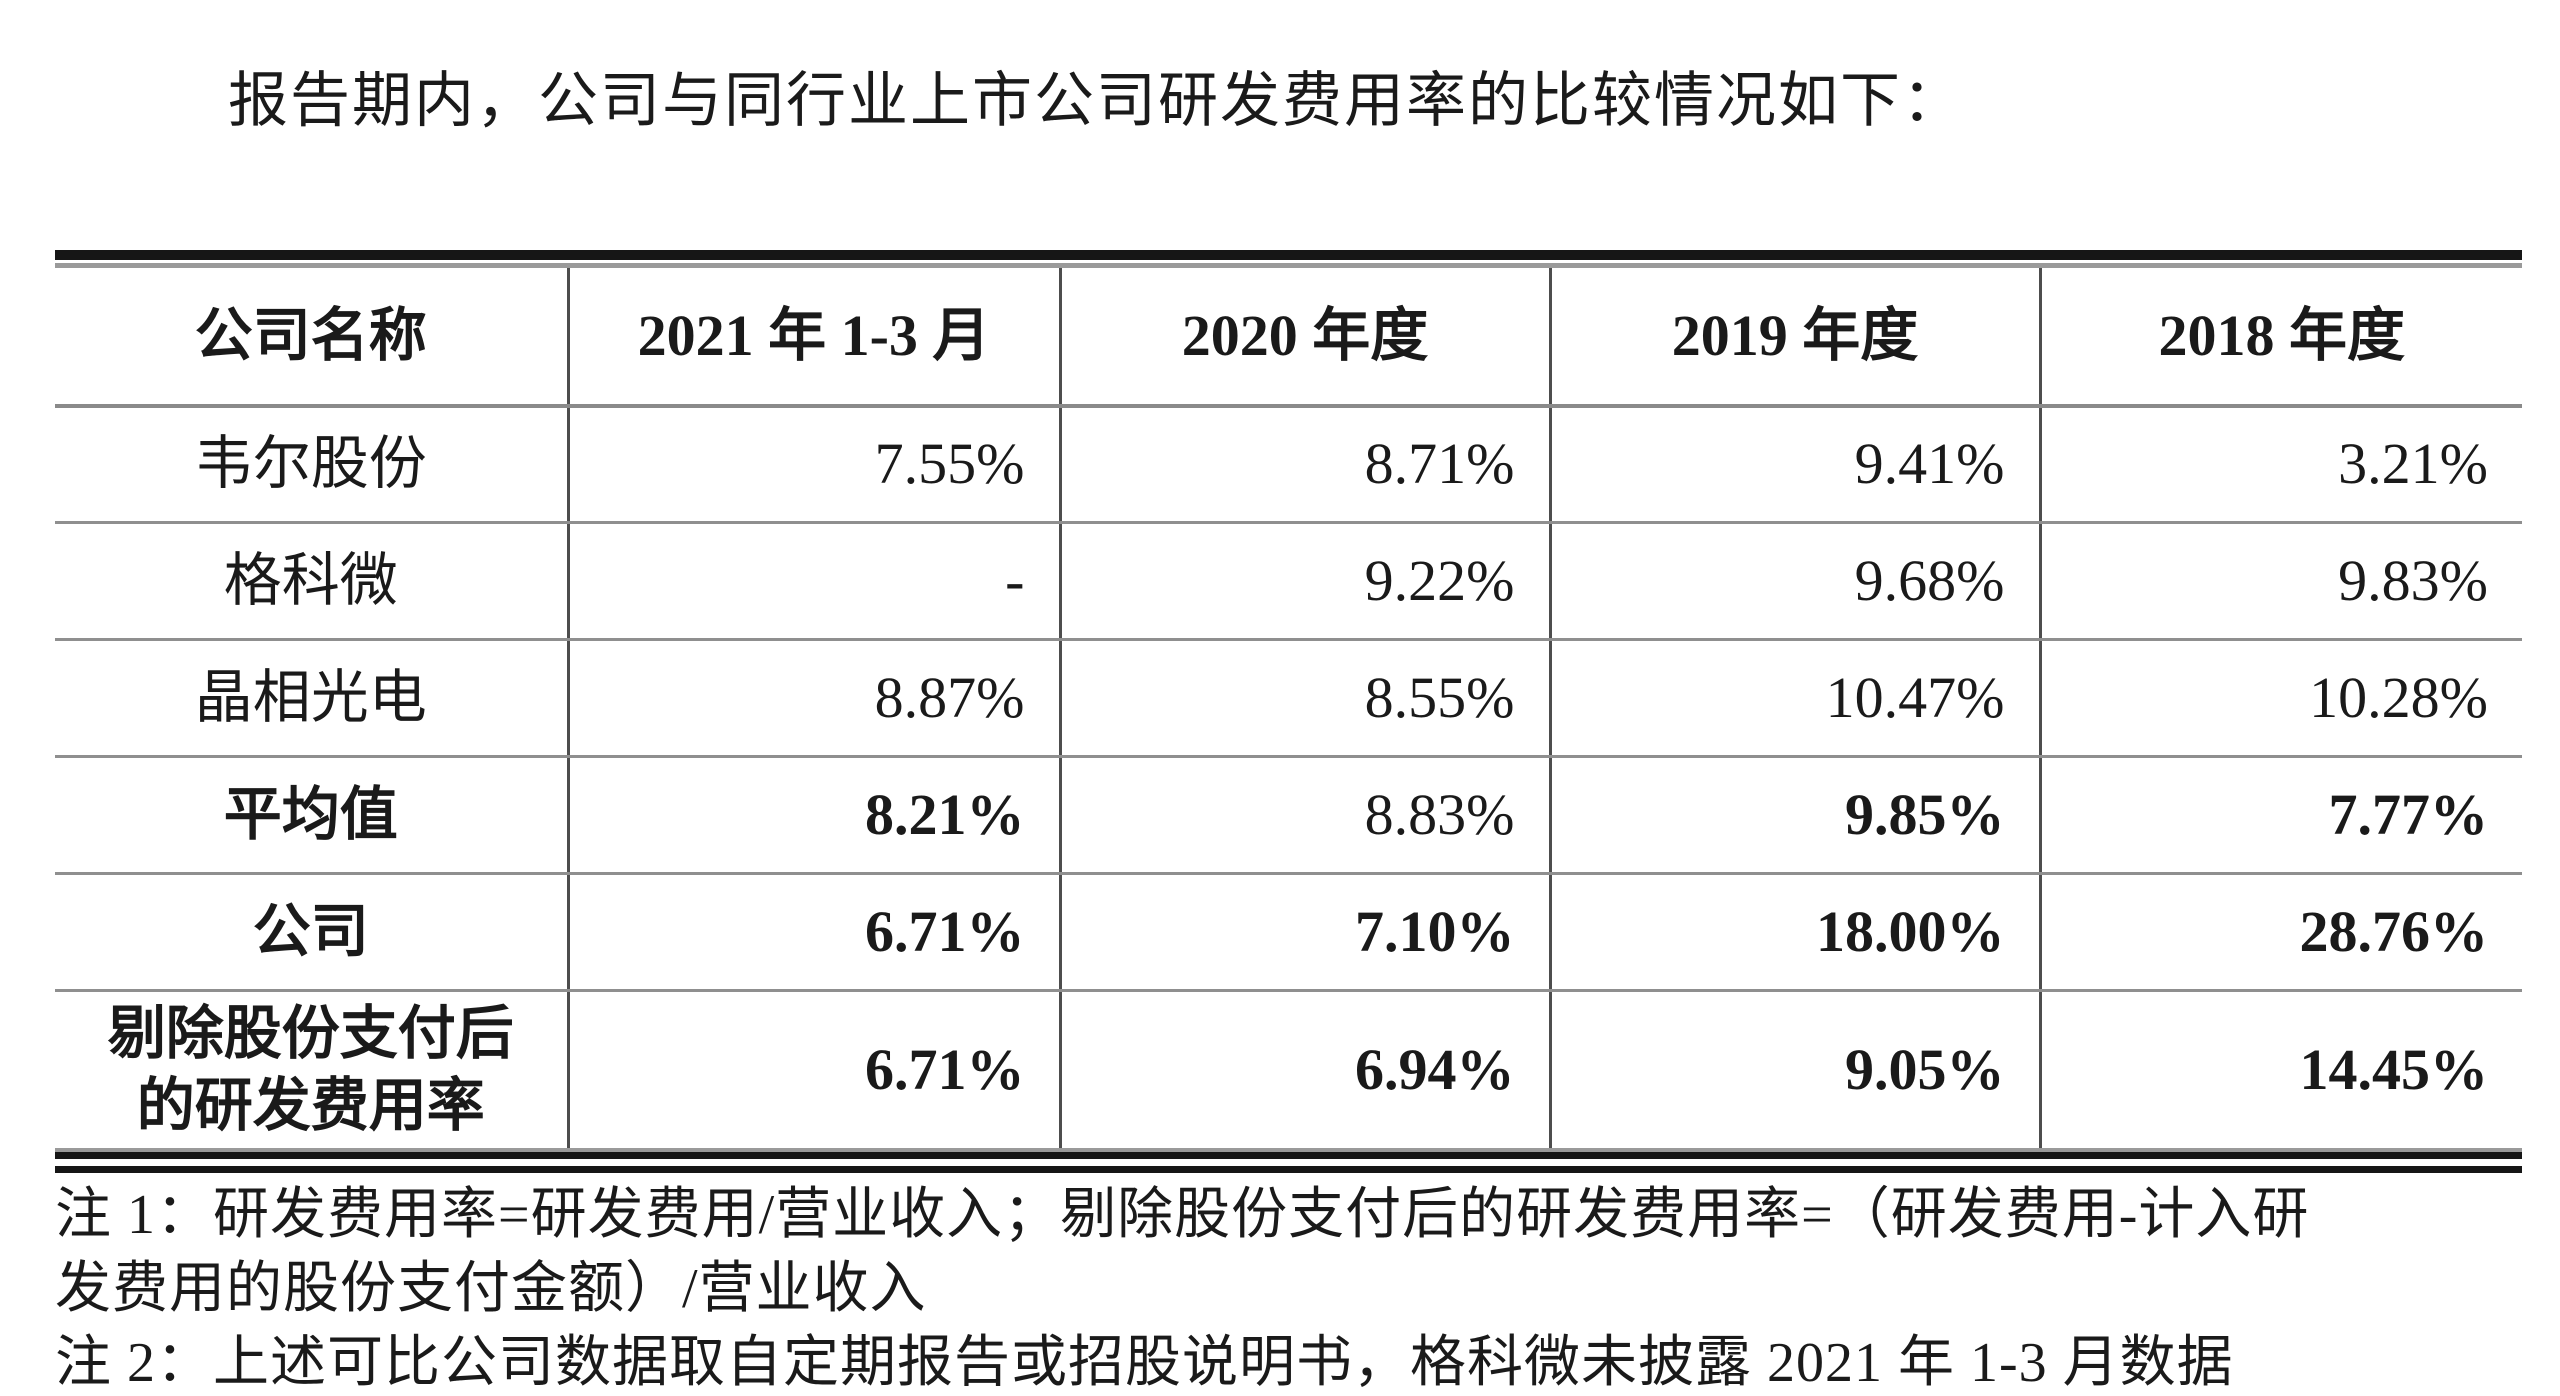  Describe the element at coordinates (311, 464) in the screenshot. I see `row-label: 韦尔股份` at that location.